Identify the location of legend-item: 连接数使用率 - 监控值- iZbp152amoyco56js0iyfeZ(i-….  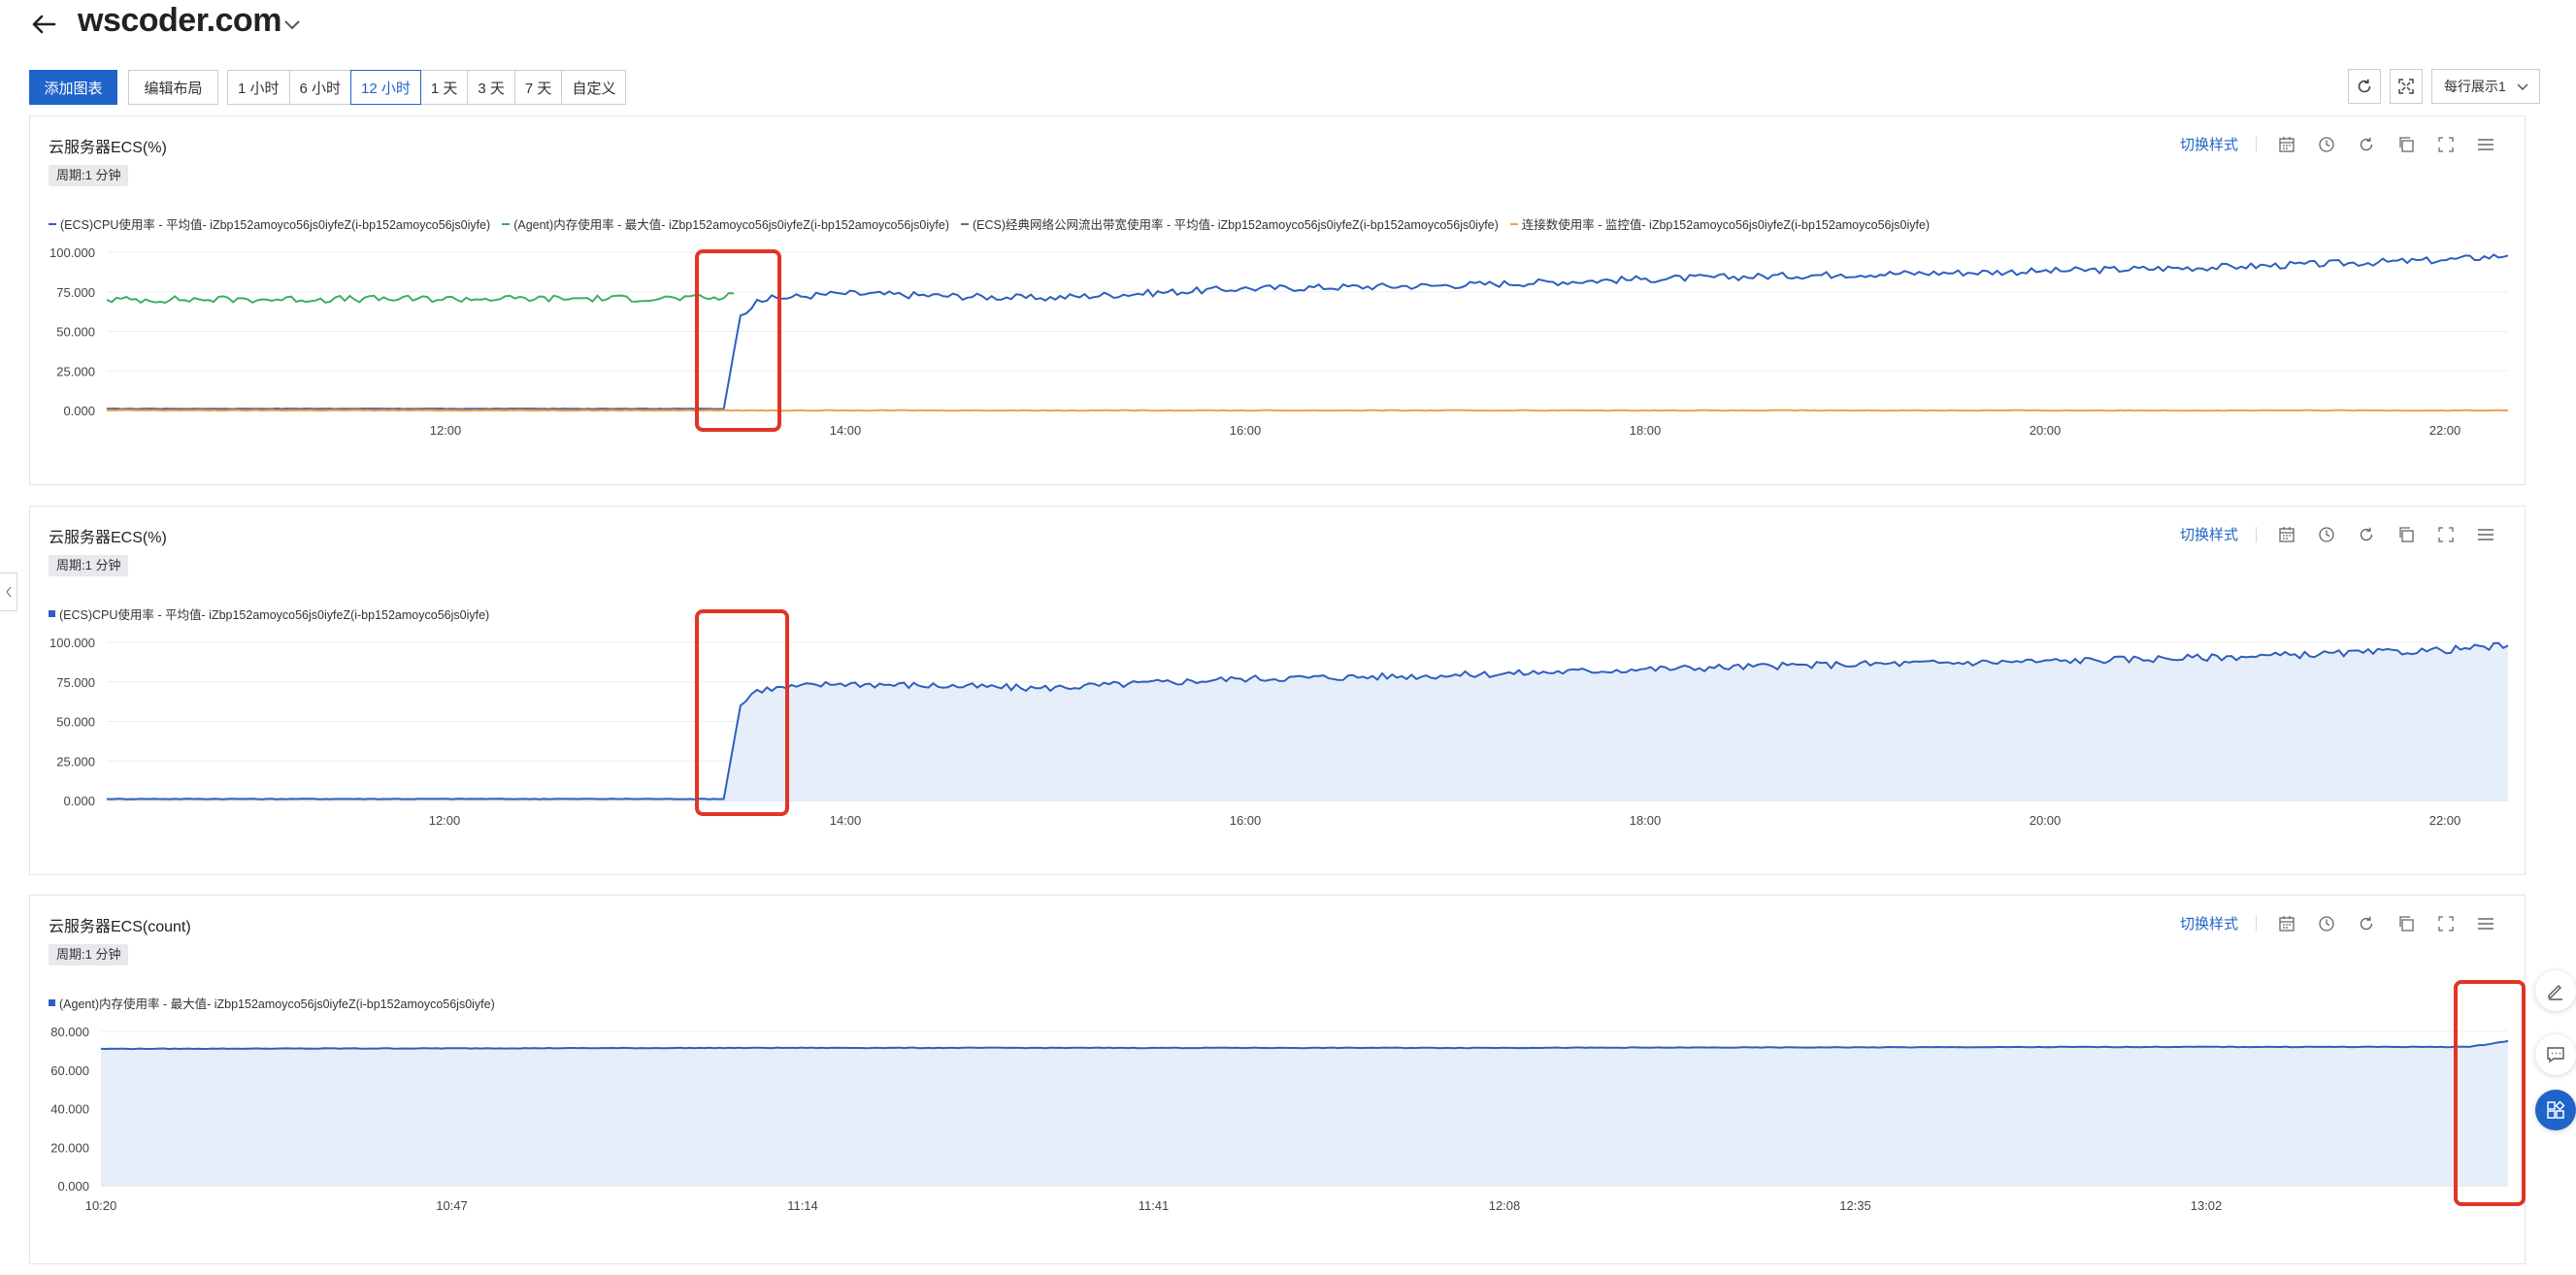
(1720, 223).